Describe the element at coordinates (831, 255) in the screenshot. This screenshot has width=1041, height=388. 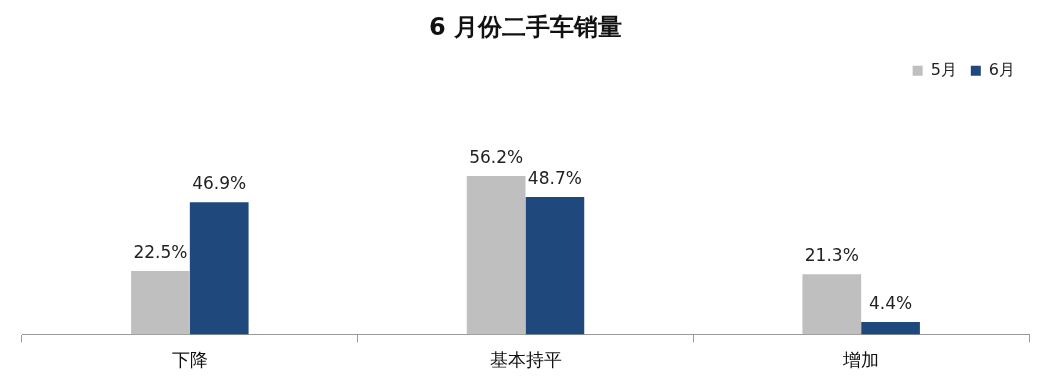
I see `data-label: 21.3%` at that location.